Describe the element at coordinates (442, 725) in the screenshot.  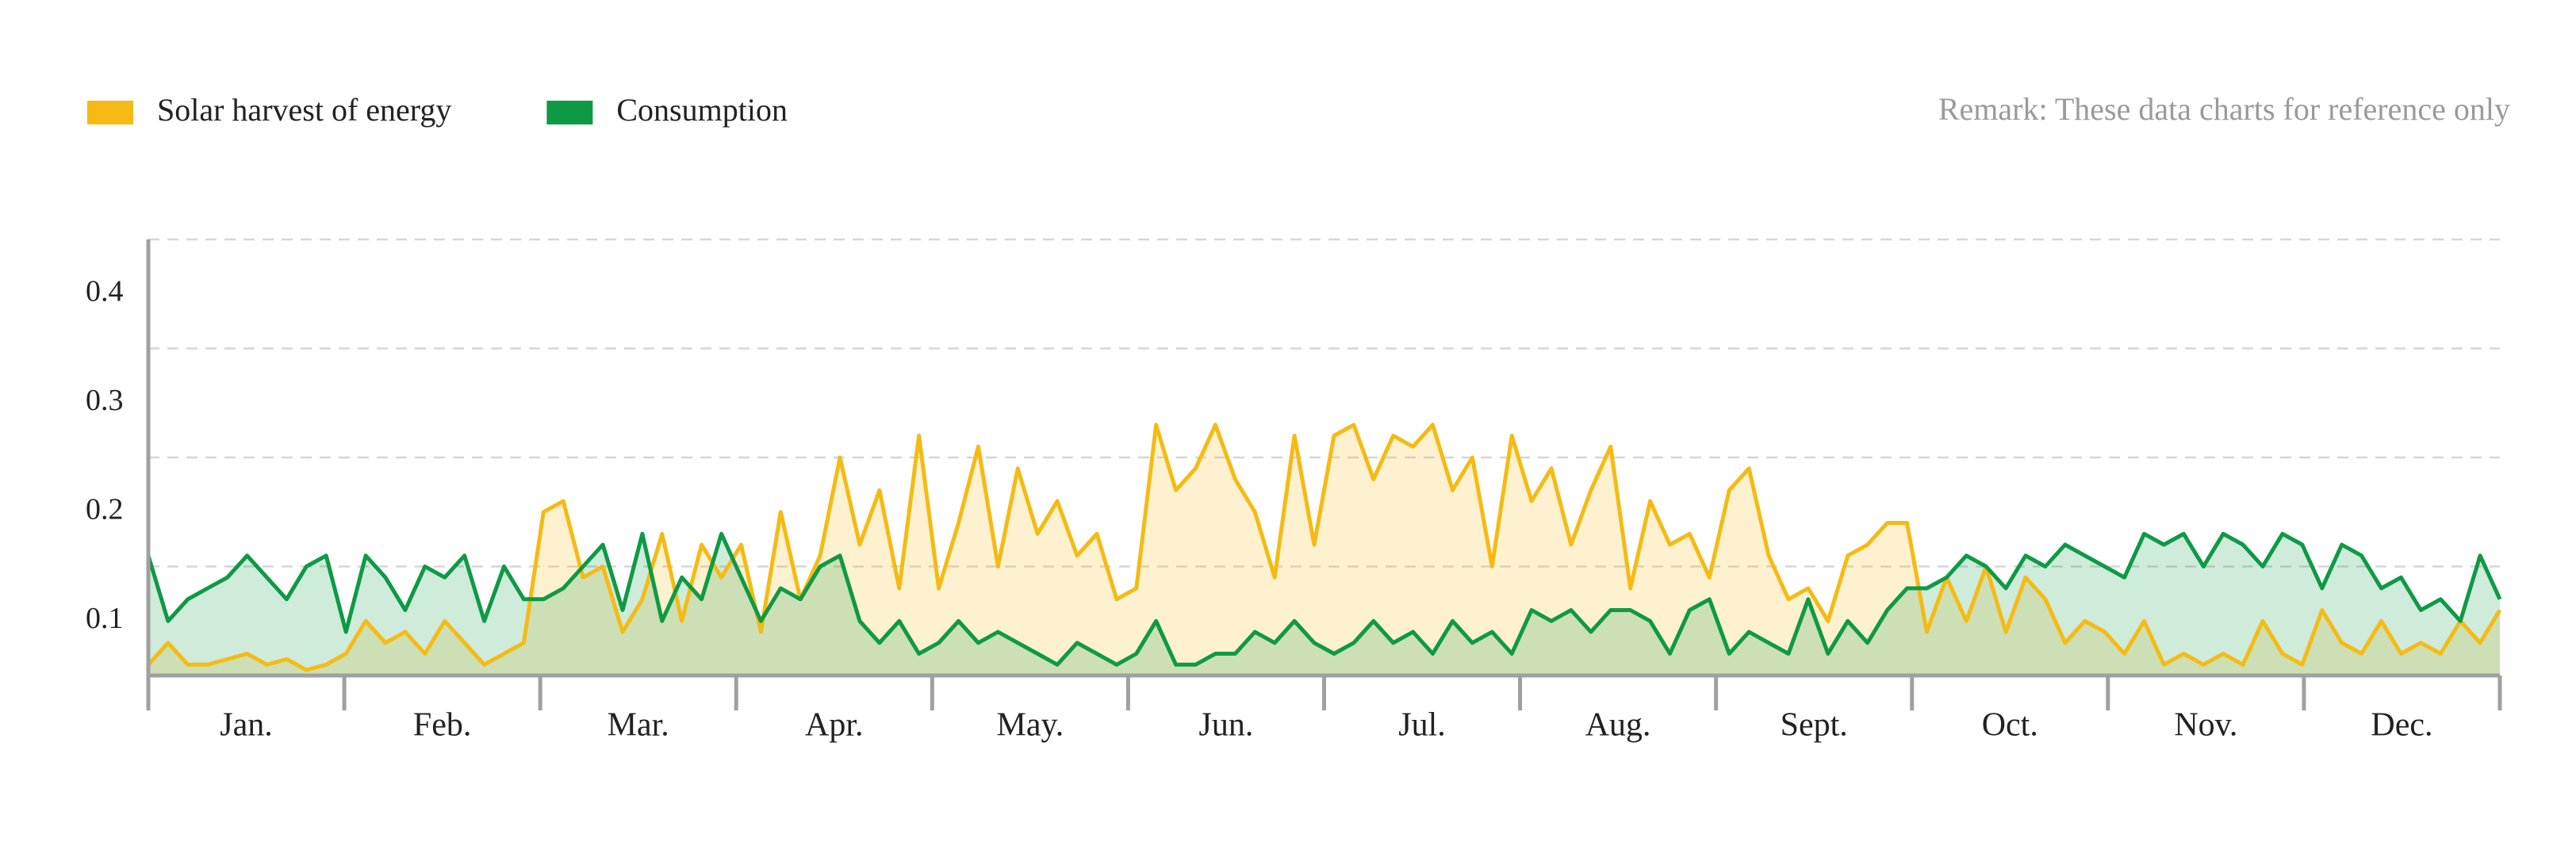
I see `x-tick-label: Feb.` at that location.